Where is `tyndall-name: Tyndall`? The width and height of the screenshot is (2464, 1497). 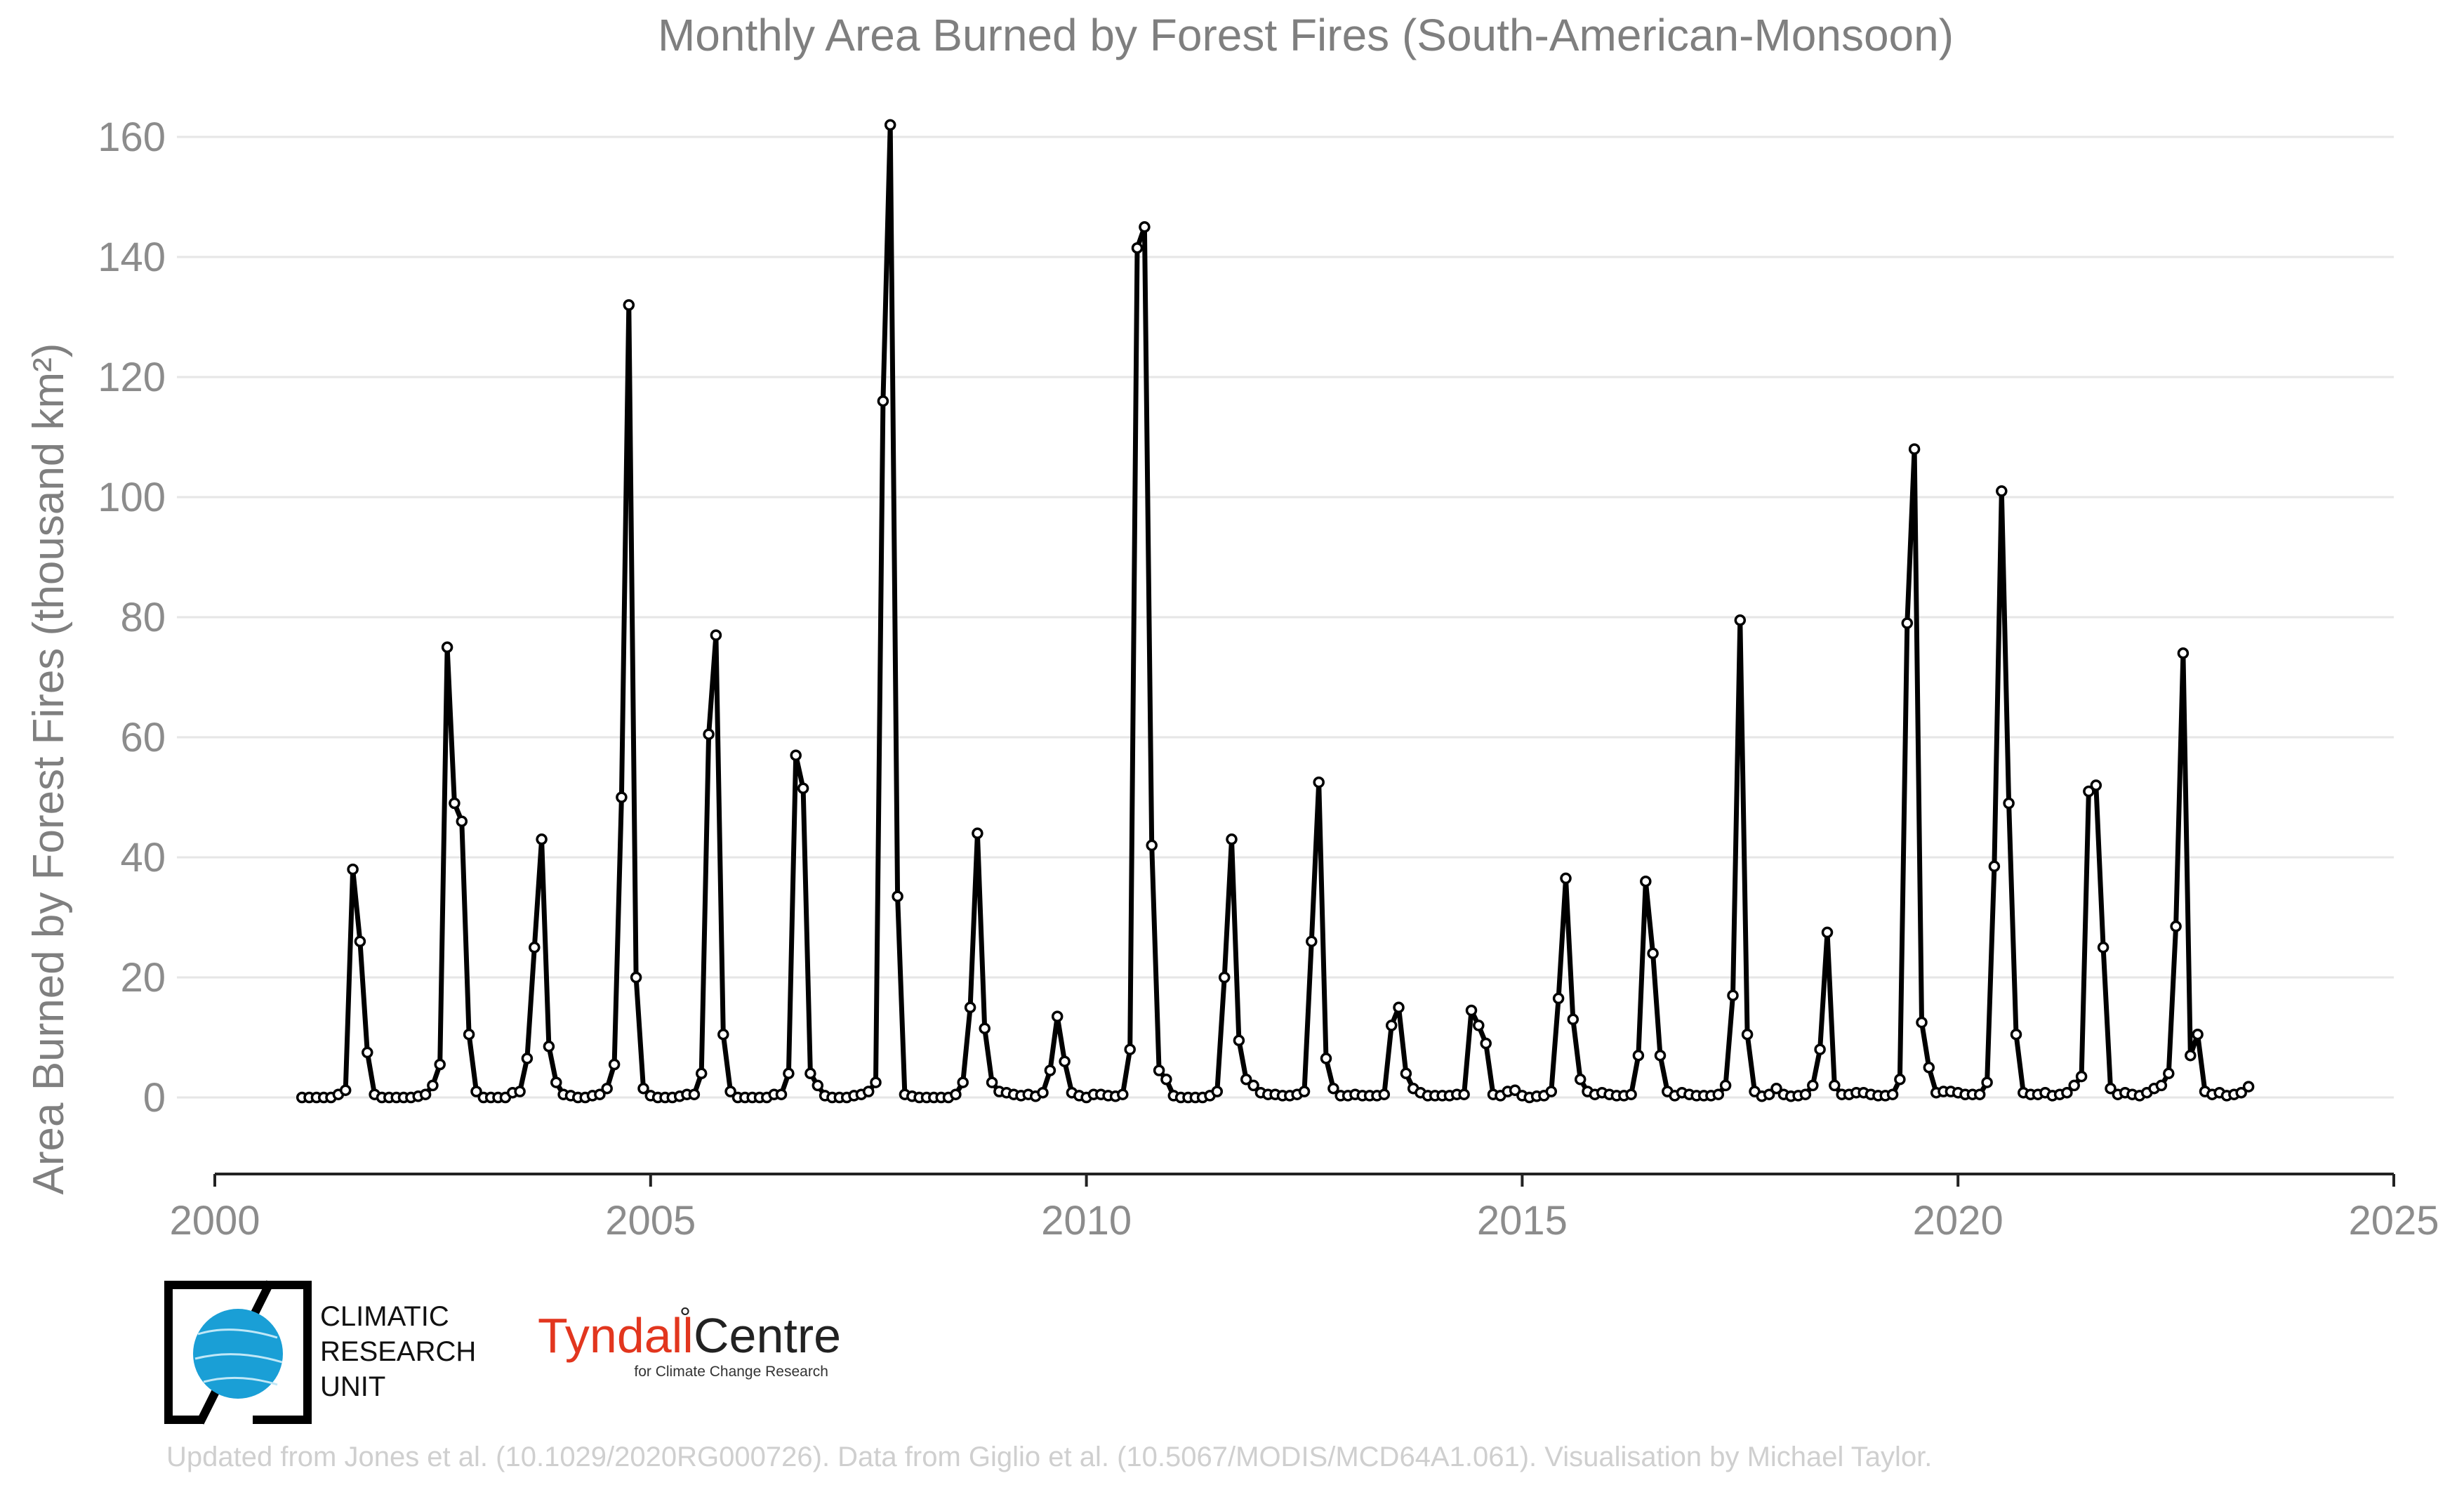
tyndall-name: Tyndall is located at coordinates (616, 1335).